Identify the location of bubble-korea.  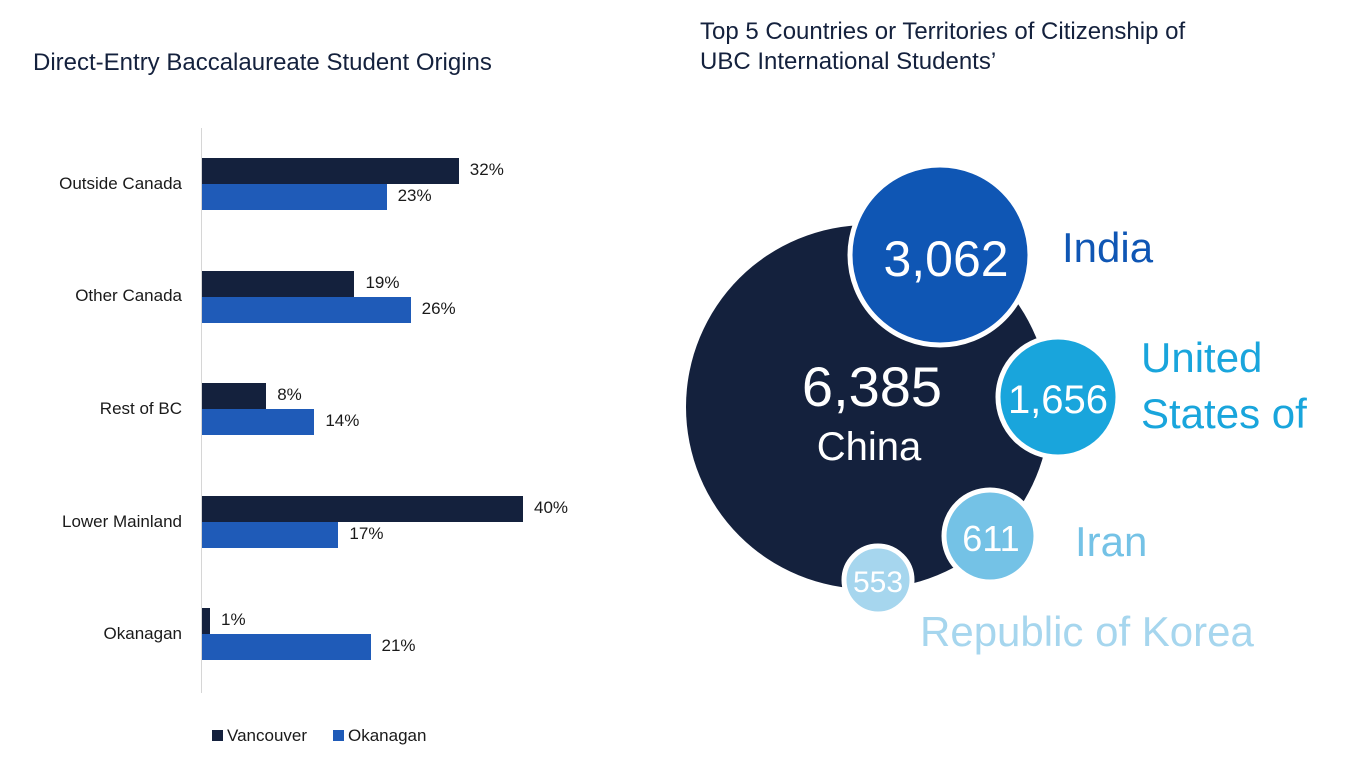
(878, 580).